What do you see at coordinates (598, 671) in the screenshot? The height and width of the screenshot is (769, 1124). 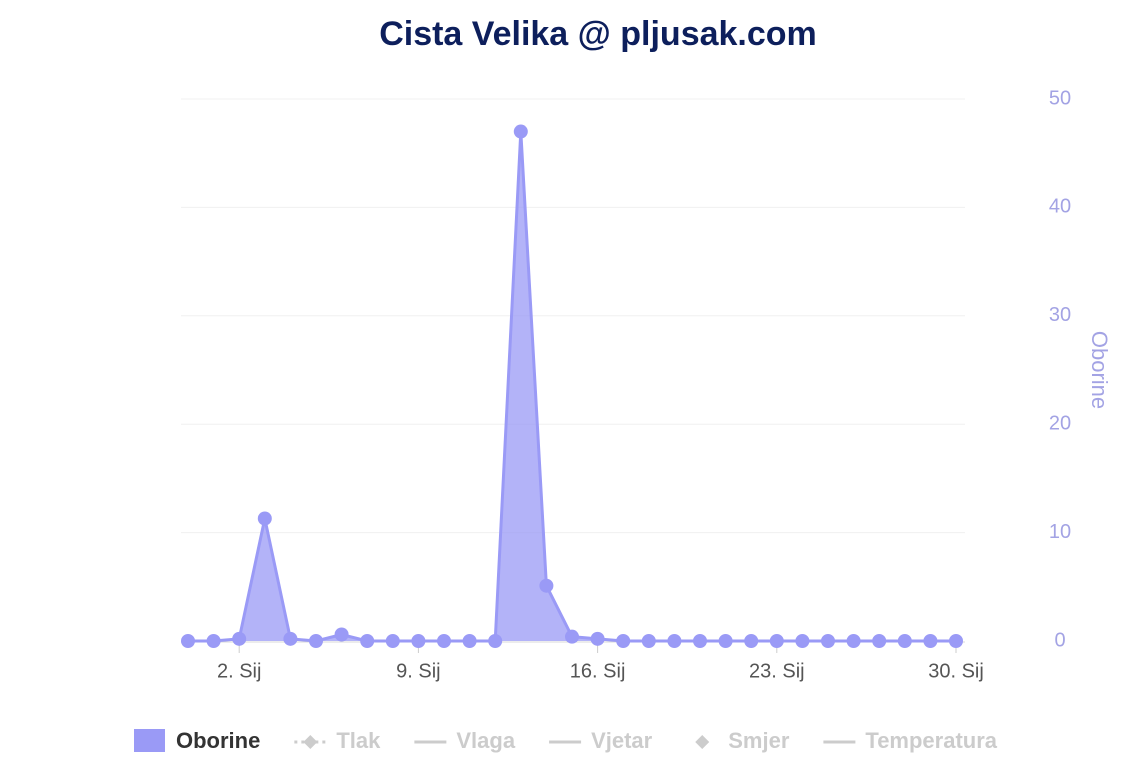 I see `x-tick-label: 16. Sij` at bounding box center [598, 671].